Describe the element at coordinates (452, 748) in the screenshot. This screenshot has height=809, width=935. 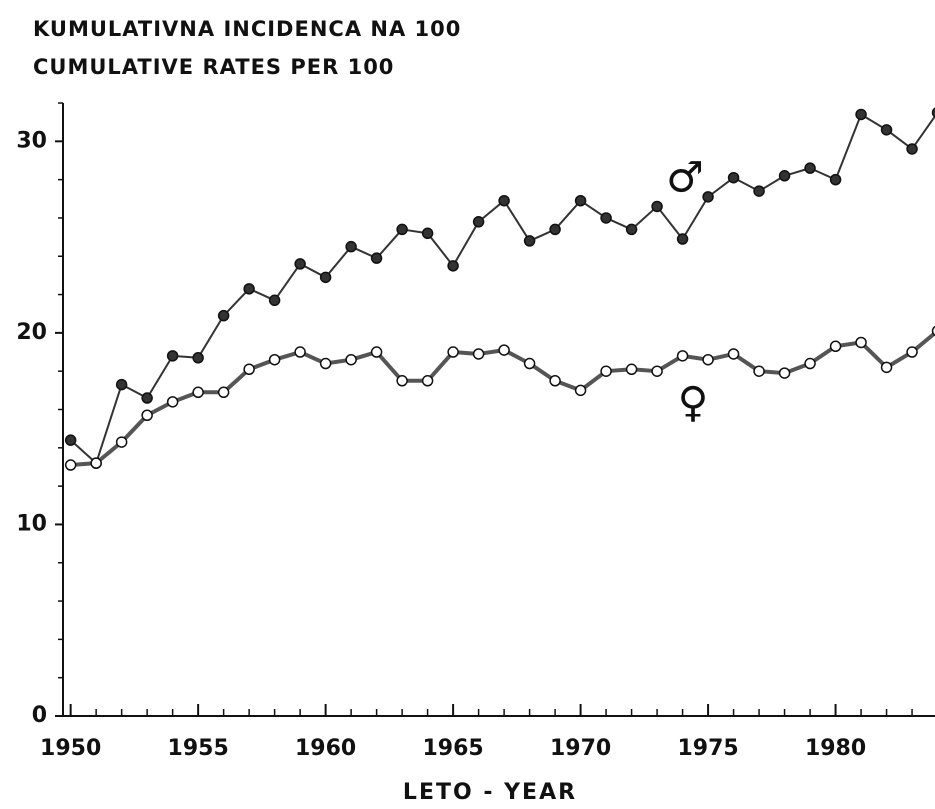
I see `x-tick-label: 1965` at that location.